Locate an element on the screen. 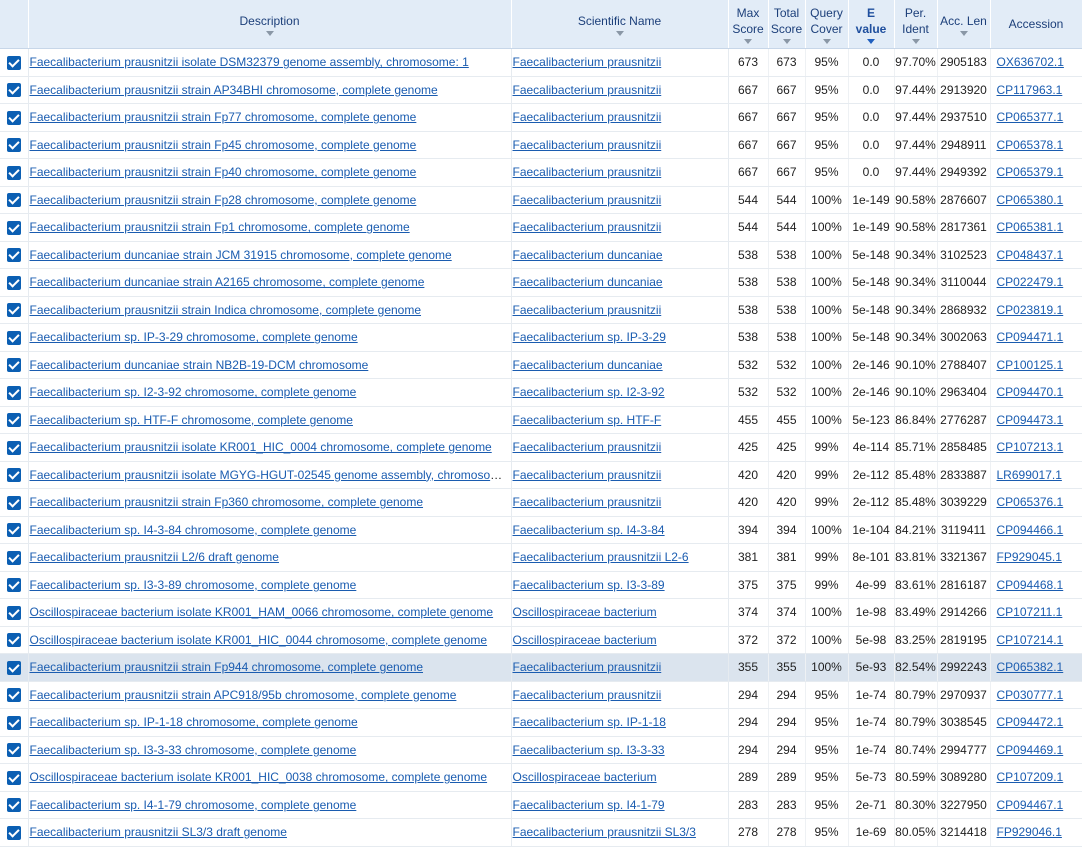  scientific-name-link: Faecalibacterium sp. I4-3-84 is located at coordinates (588, 529).